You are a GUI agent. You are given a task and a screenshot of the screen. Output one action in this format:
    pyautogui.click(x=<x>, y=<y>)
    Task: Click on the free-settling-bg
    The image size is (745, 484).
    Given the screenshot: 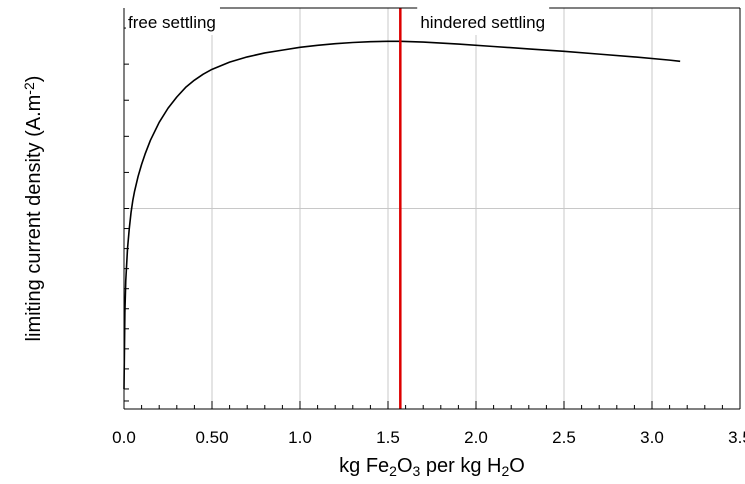 What is the action you would take?
    pyautogui.click(x=173, y=21)
    